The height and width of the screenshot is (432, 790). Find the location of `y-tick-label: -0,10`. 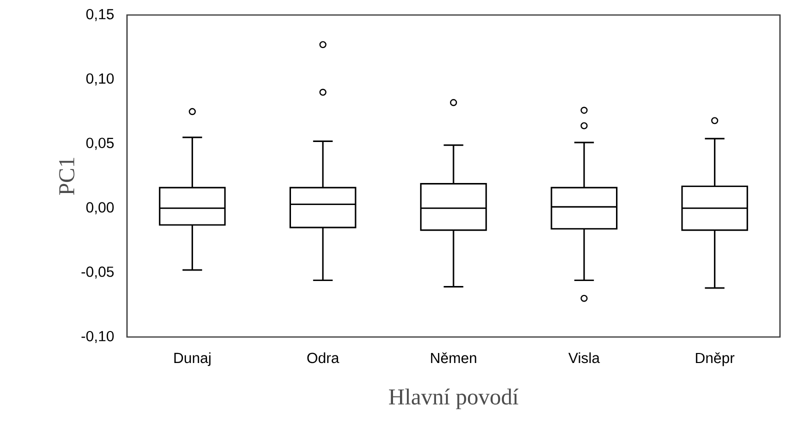

y-tick-label: -0,10 is located at coordinates (98, 337).